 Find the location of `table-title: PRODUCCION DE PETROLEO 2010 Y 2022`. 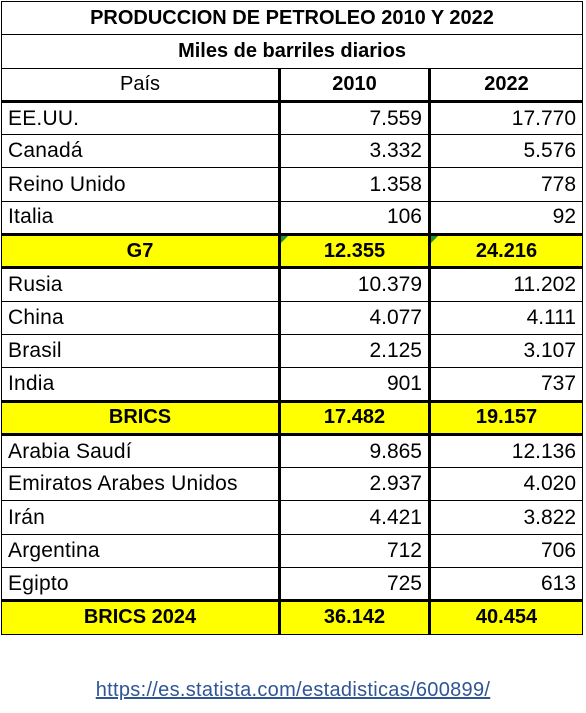

table-title: PRODUCCION DE PETROLEO 2010 Y 2022 is located at coordinates (292, 18).